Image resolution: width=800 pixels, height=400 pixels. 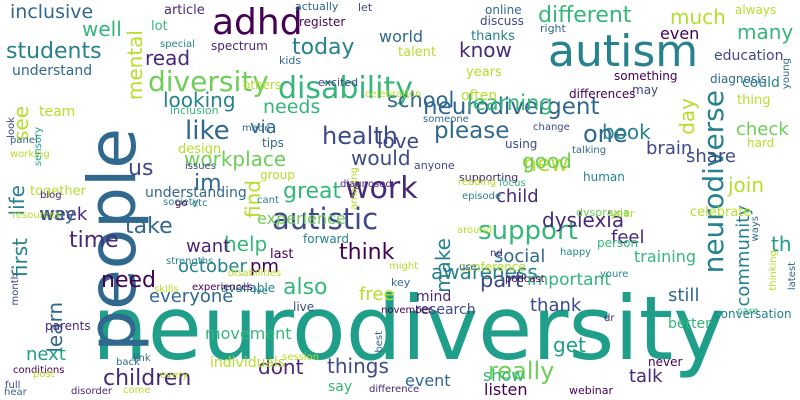 I want to click on word-ive: ive, so click(x=260, y=291).